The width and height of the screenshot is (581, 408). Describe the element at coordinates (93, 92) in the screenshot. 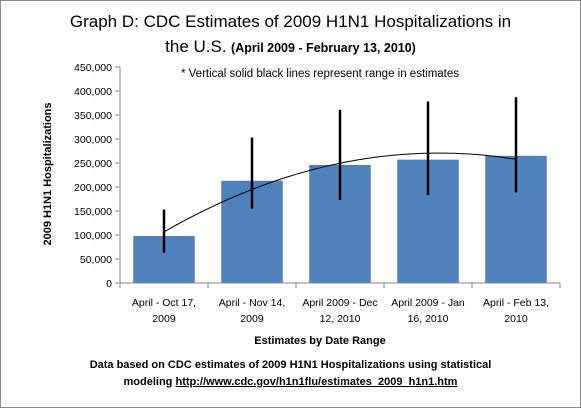

I see `y-tick-label: 400,000` at that location.